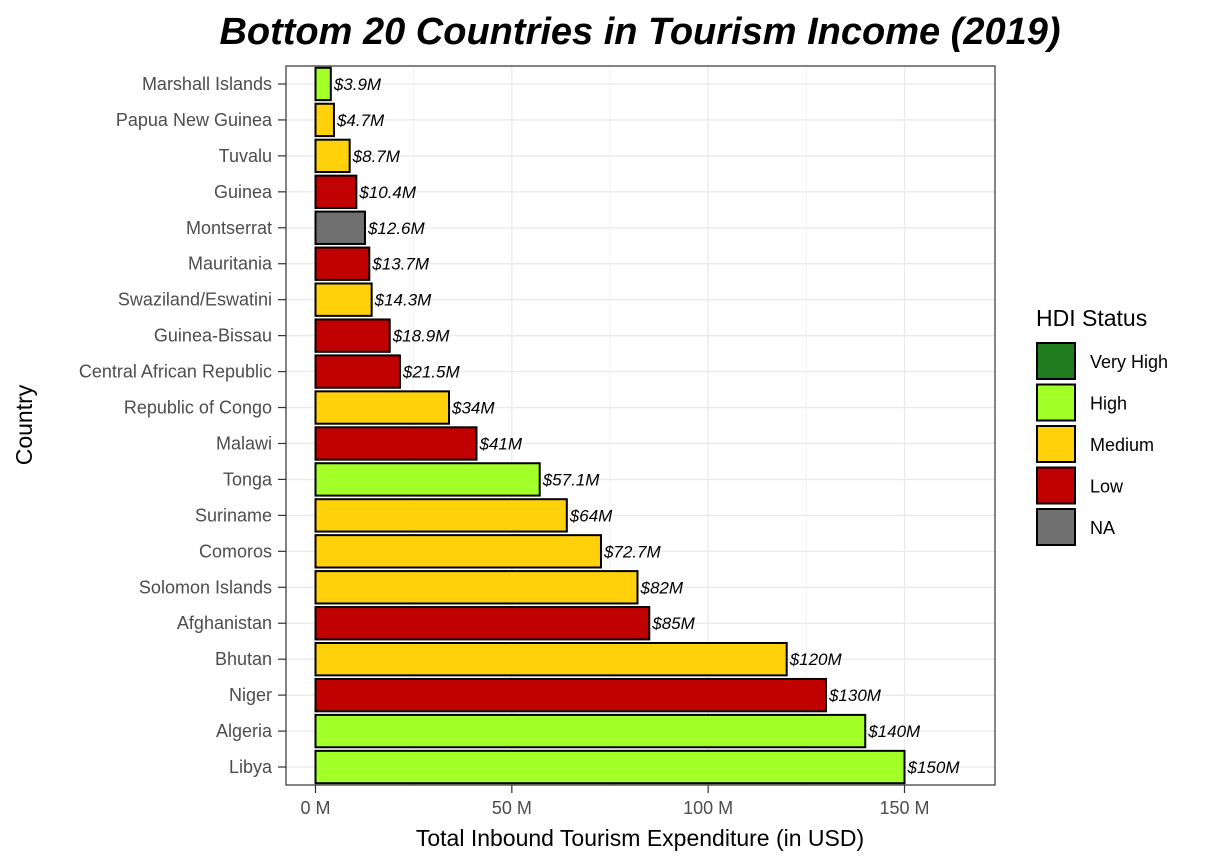 The height and width of the screenshot is (868, 1209). What do you see at coordinates (205, 587) in the screenshot?
I see `y-tick-label: Solomon Islands` at bounding box center [205, 587].